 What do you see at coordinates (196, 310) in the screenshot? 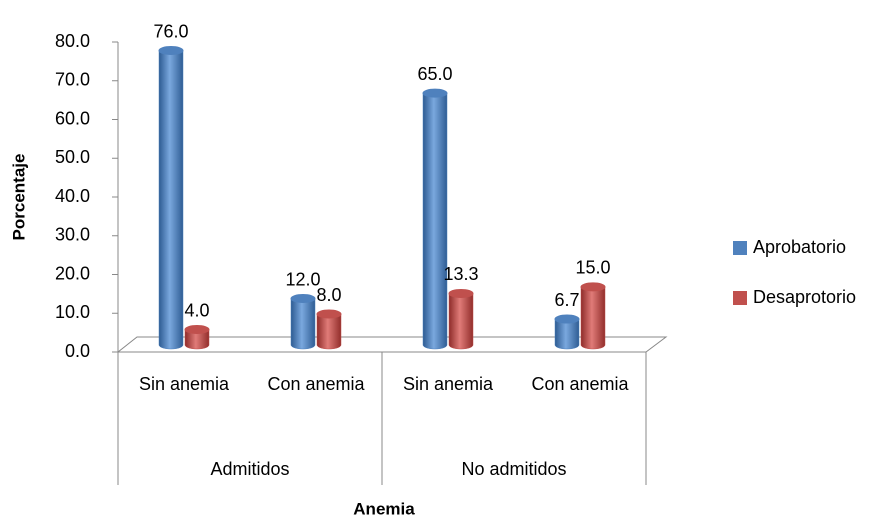
I see `value-label: 4.0` at bounding box center [196, 310].